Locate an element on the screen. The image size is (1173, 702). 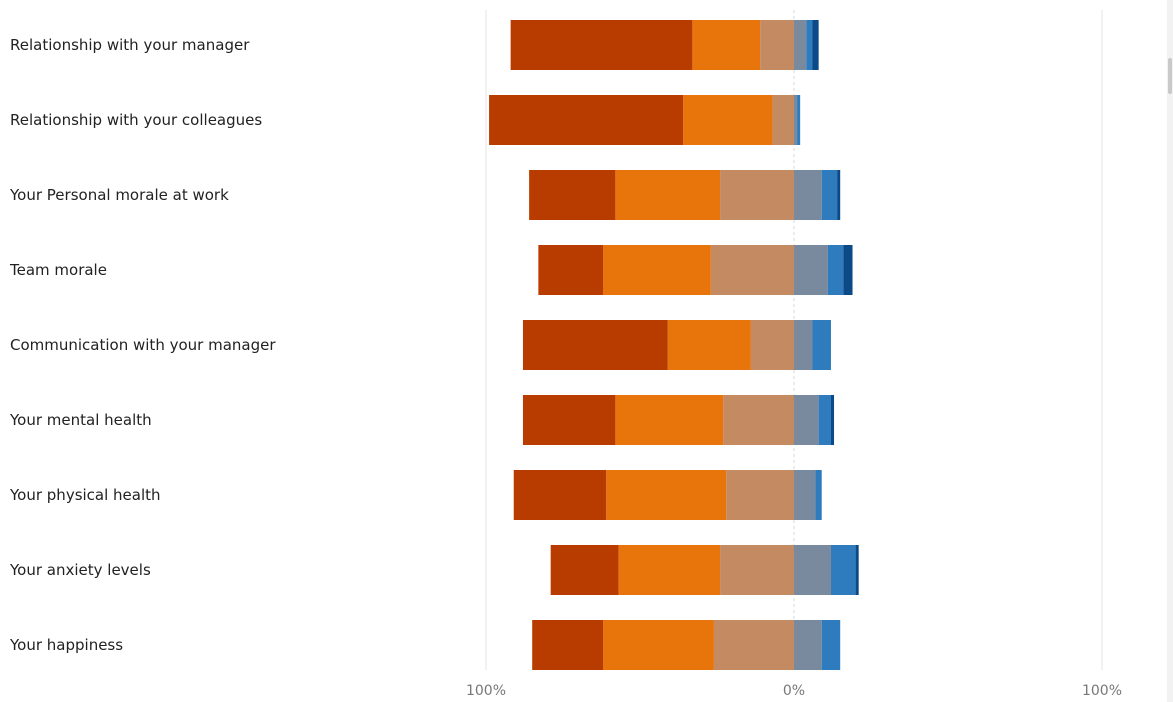
x-tick-left: 100% is located at coordinates (486, 691).